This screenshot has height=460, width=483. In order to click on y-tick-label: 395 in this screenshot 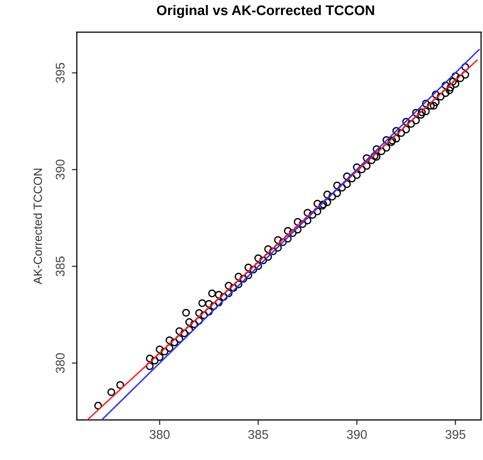, I will do `click(60, 72)`.